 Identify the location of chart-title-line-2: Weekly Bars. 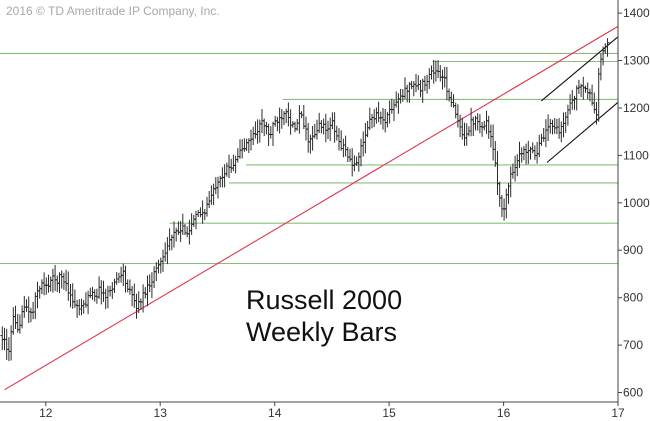
(322, 332).